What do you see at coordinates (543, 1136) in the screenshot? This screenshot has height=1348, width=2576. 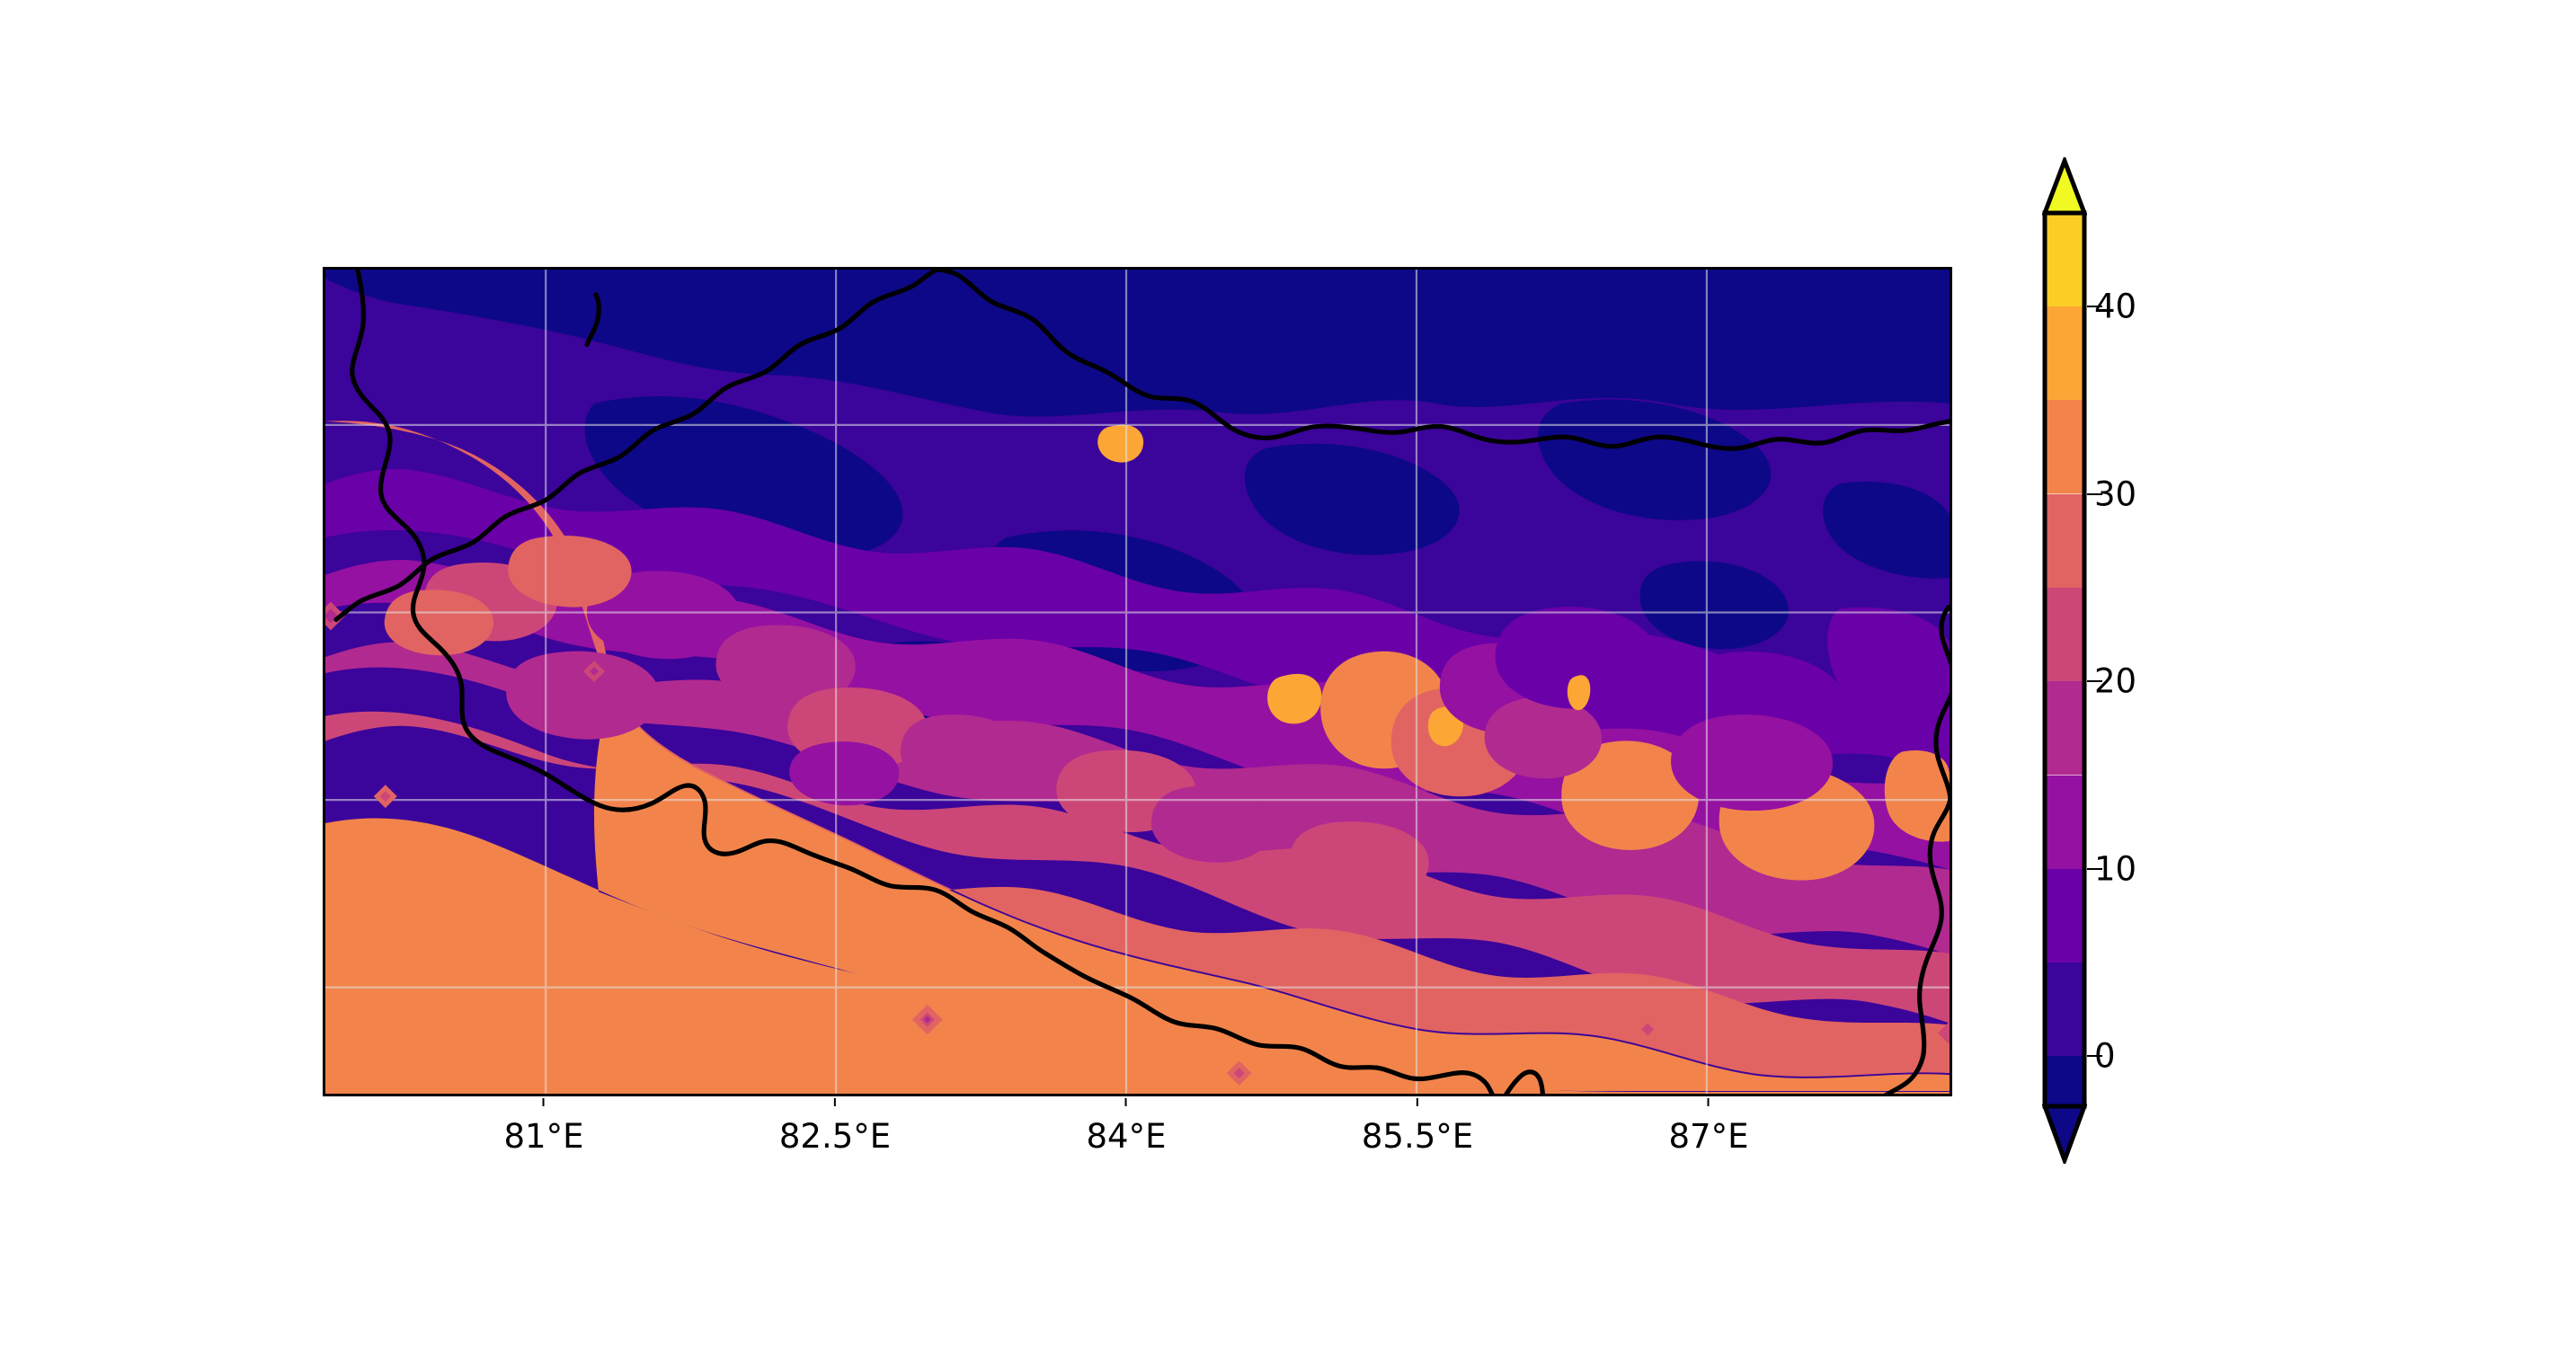 I see `x-tick-label-0: 81°E` at bounding box center [543, 1136].